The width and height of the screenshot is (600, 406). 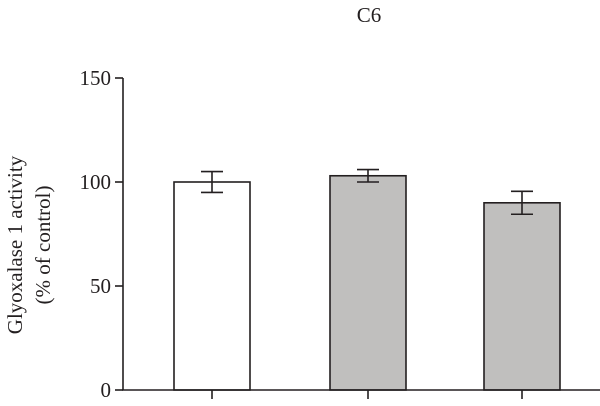 I want to click on y-tick-label: 50, so click(x=100, y=286).